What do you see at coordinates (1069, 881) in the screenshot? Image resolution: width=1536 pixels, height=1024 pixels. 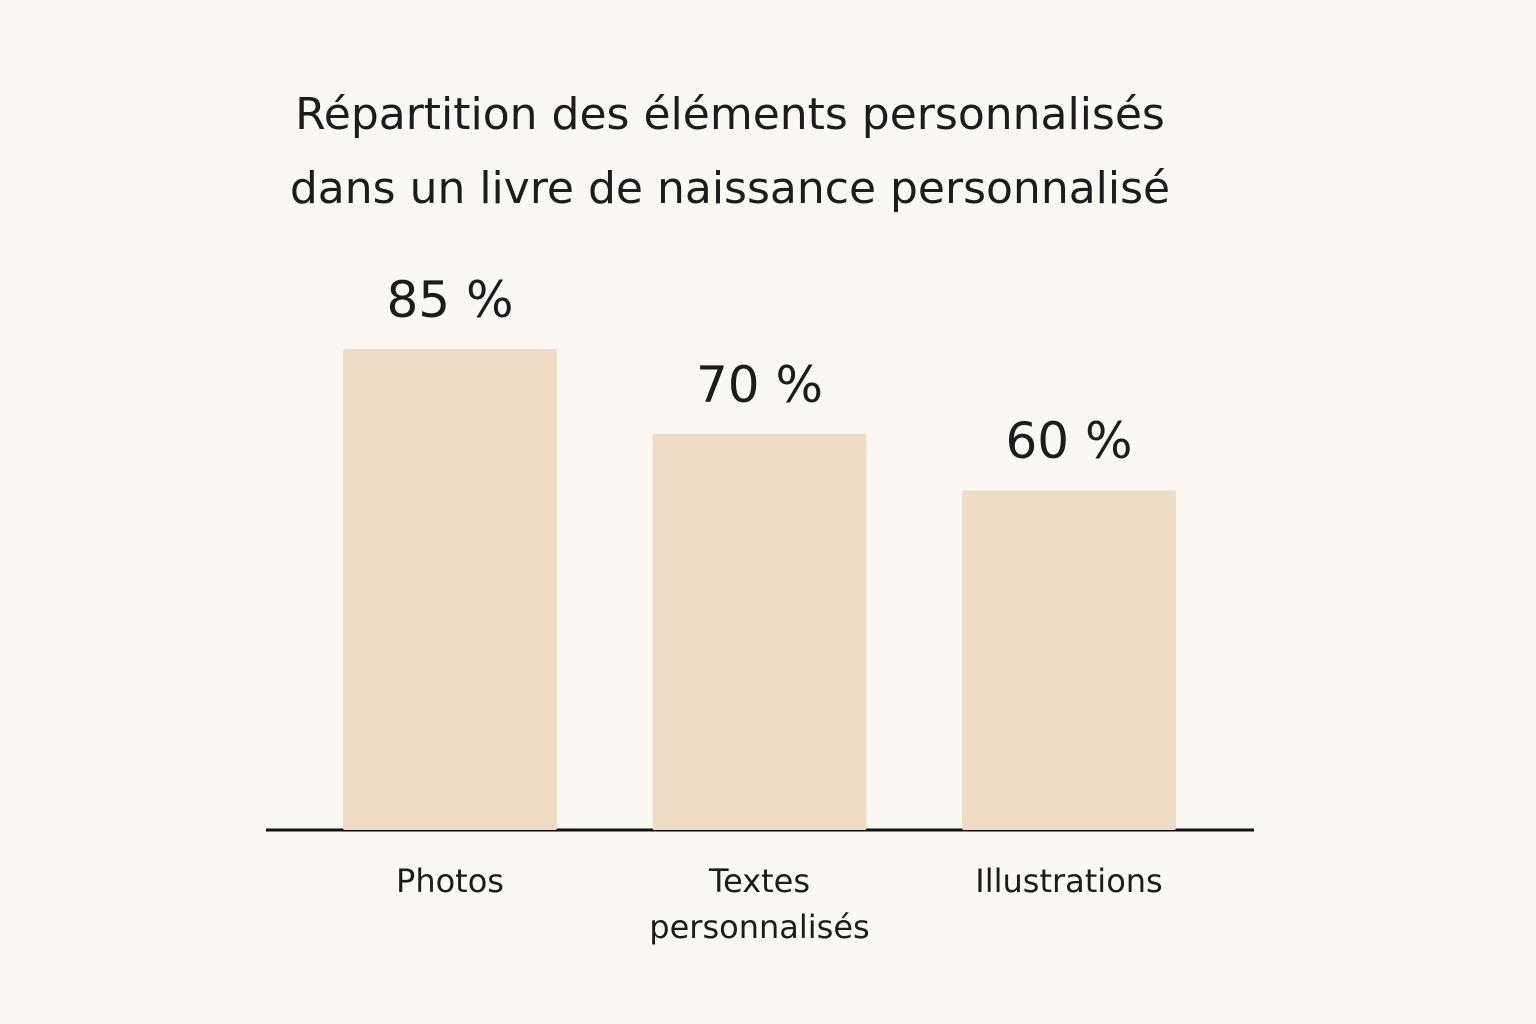 I see `x-tick-label: Illustrations` at bounding box center [1069, 881].